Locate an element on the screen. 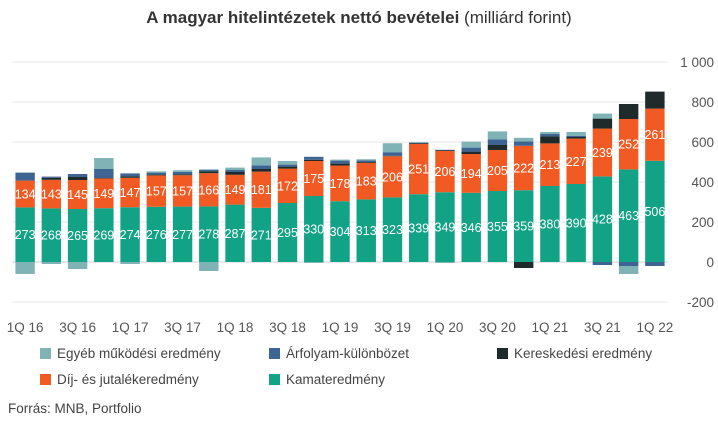 The height and width of the screenshot is (422, 718). data-label-kamat: 274 is located at coordinates (130, 235).